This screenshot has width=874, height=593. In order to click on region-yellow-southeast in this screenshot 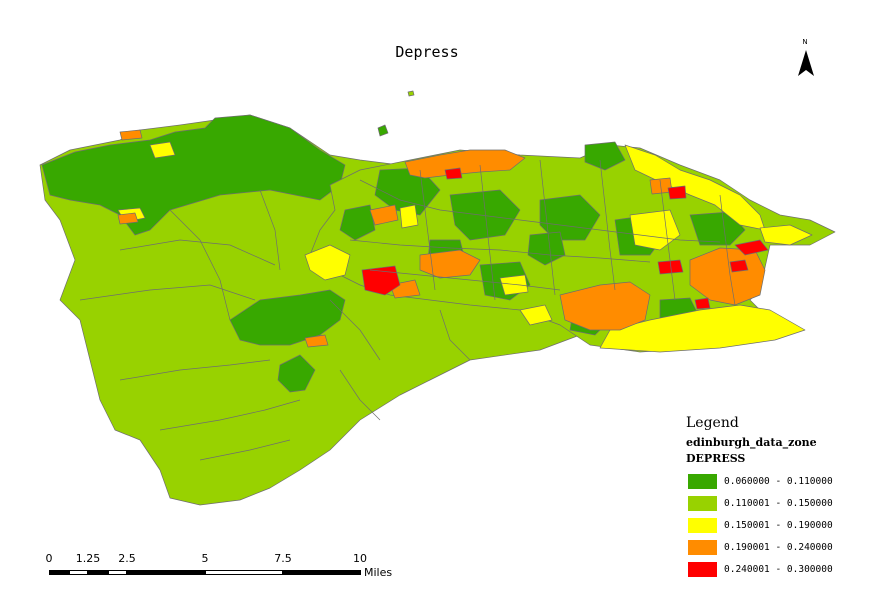, I will do `click(702, 328)`.